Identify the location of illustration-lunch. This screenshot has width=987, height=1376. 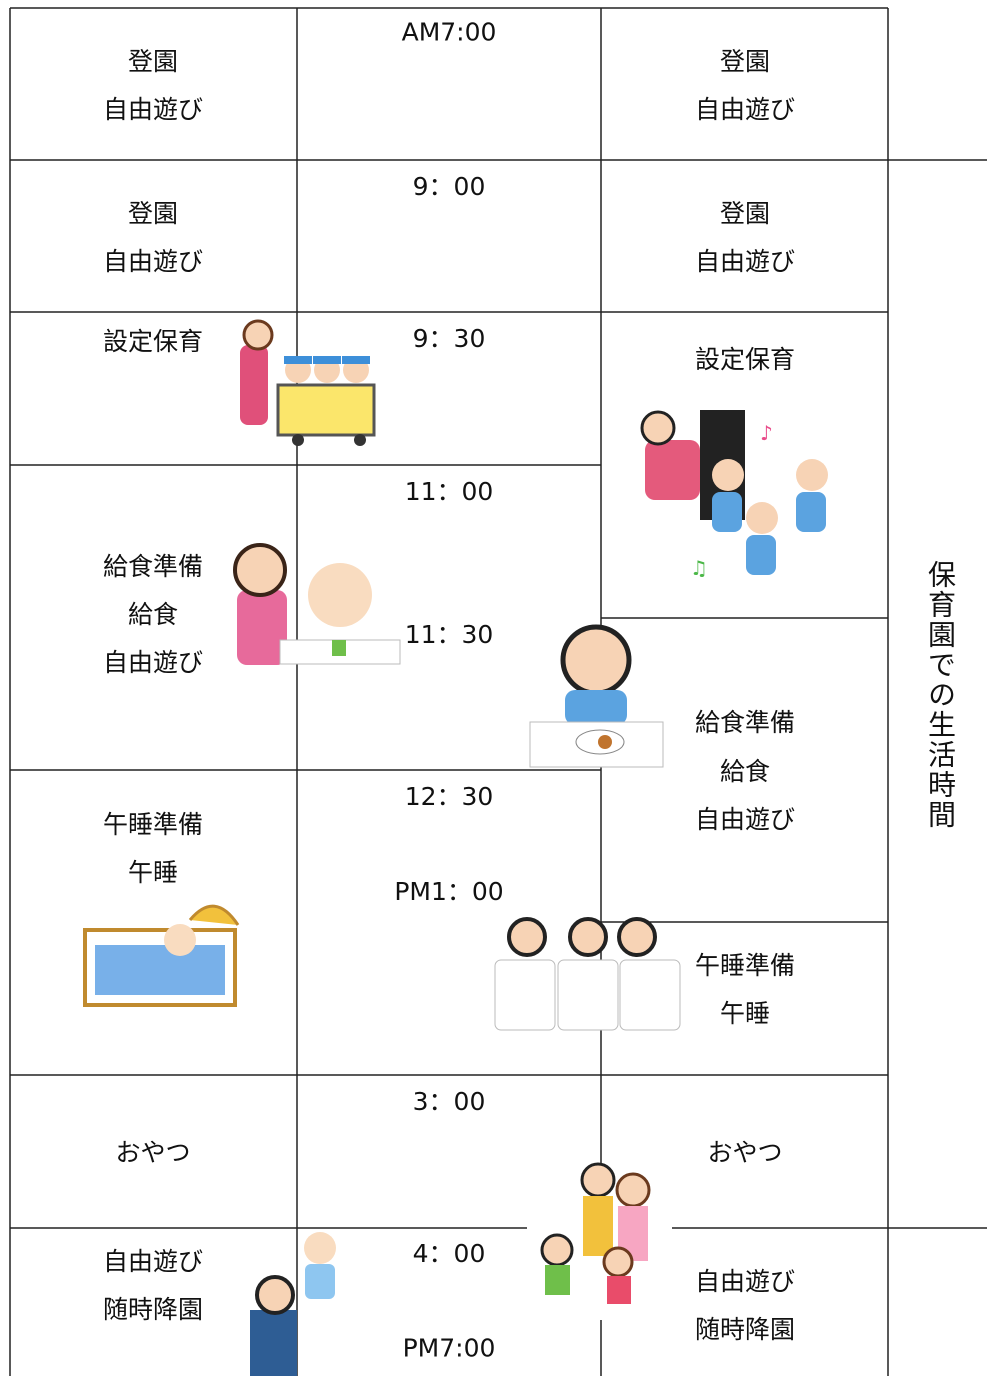
(596, 696).